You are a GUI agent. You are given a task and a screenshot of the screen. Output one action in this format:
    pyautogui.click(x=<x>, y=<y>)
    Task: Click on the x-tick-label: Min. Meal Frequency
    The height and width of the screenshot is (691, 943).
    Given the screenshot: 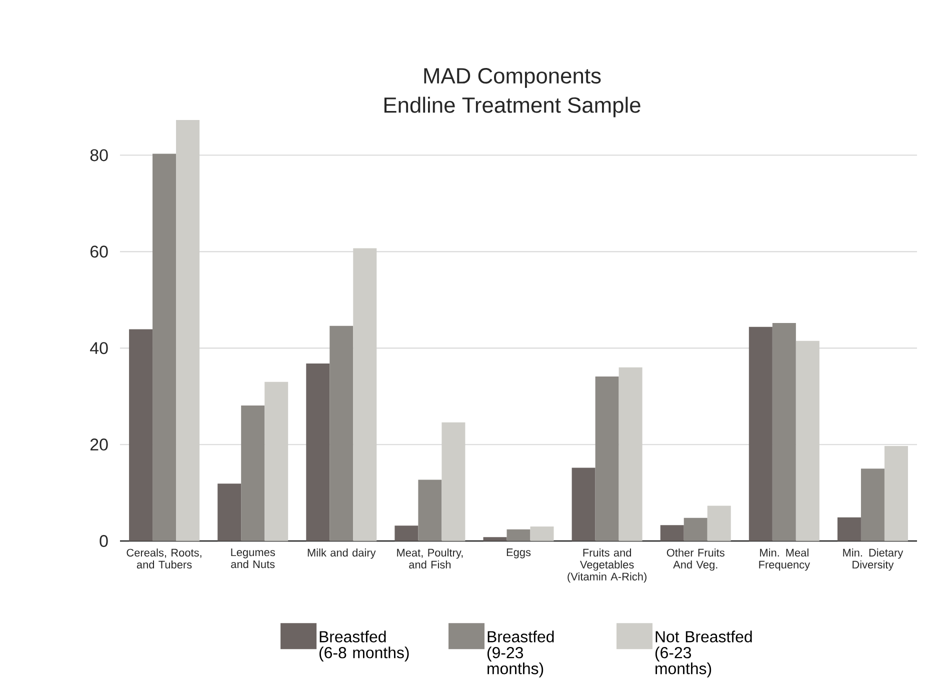 What is the action you would take?
    pyautogui.click(x=784, y=559)
    